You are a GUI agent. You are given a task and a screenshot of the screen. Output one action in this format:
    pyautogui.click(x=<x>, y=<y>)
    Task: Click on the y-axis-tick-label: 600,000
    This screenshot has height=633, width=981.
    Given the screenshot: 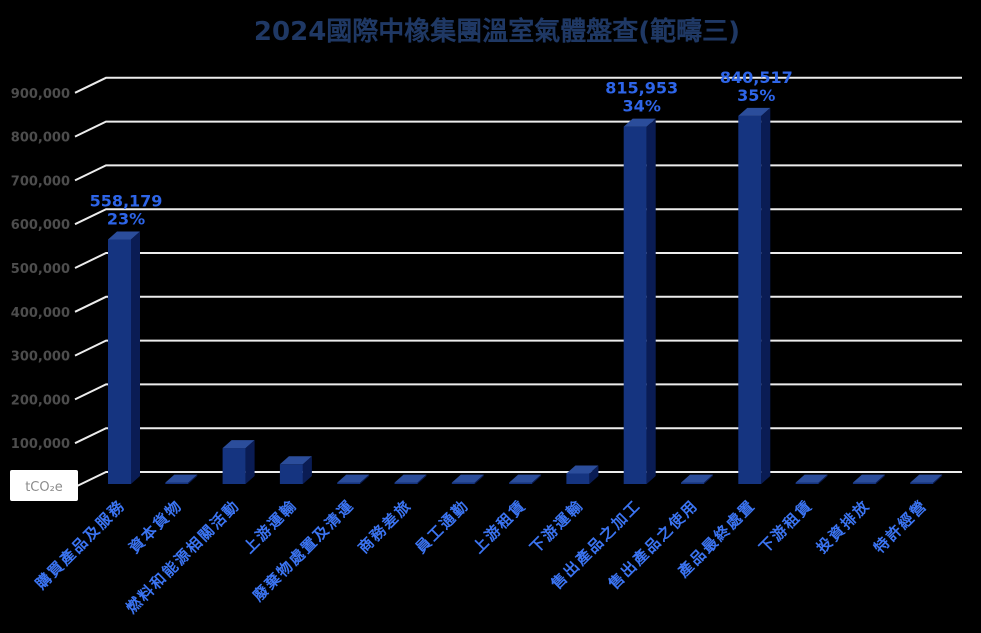 What is the action you would take?
    pyautogui.click(x=40, y=225)
    